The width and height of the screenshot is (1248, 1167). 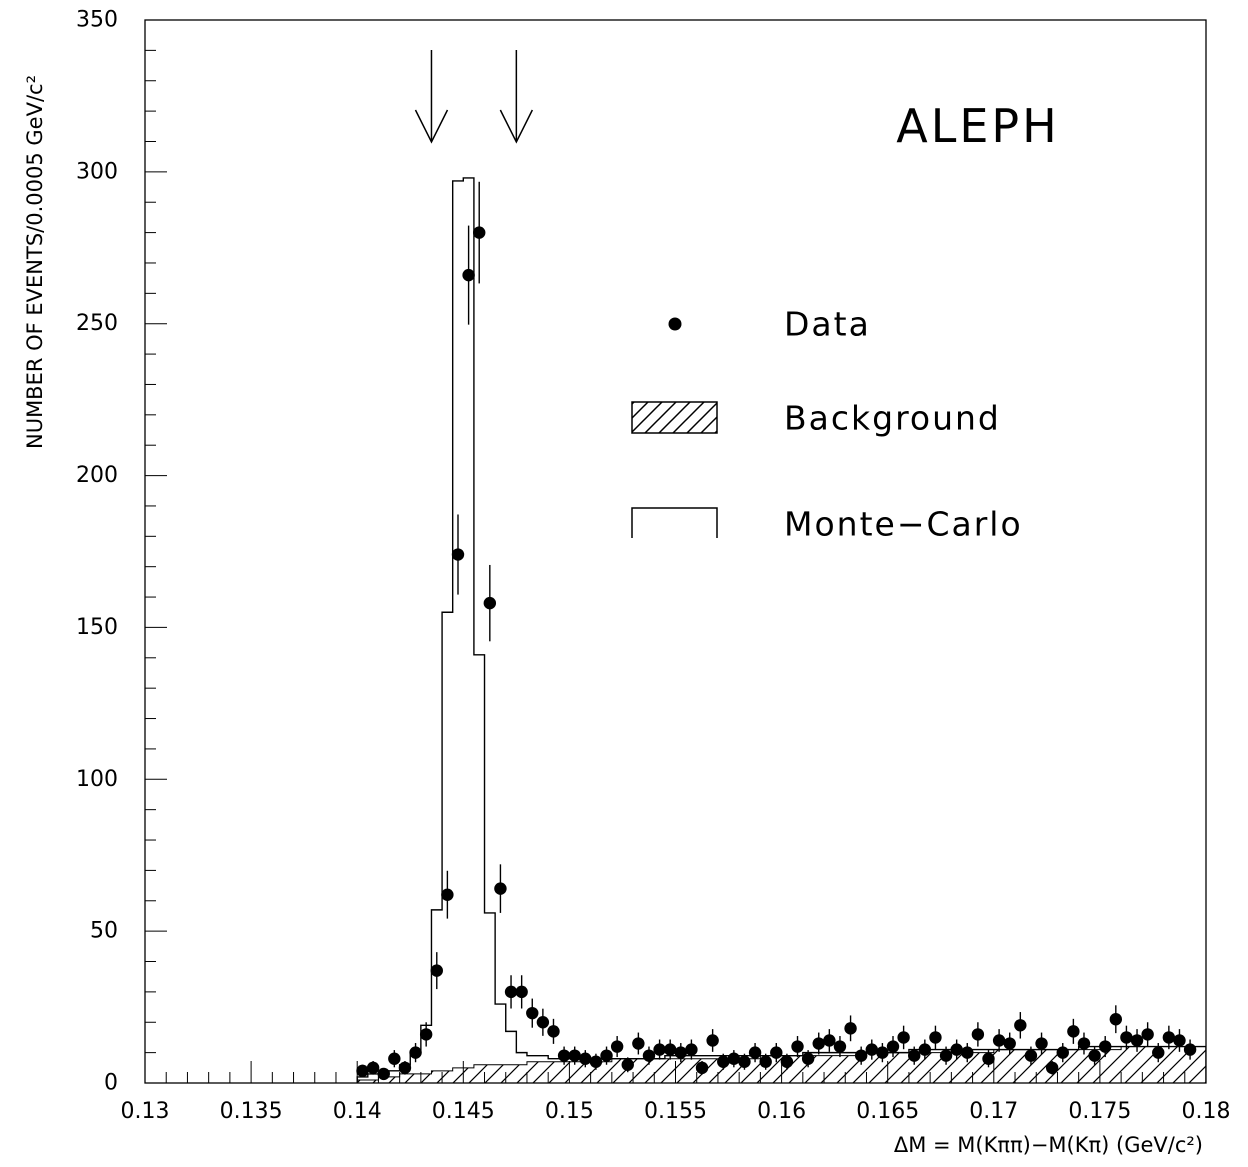 I want to click on x-tick-label: 0.14, so click(x=357, y=1111).